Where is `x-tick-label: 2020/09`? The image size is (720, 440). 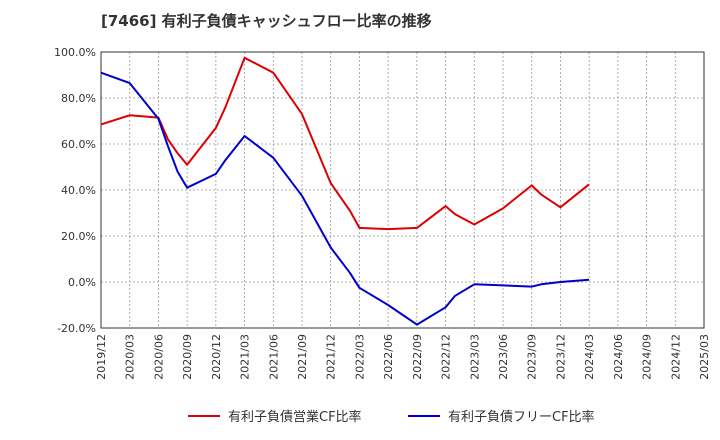 x-tick-label: 2020/09 is located at coordinates (187, 357).